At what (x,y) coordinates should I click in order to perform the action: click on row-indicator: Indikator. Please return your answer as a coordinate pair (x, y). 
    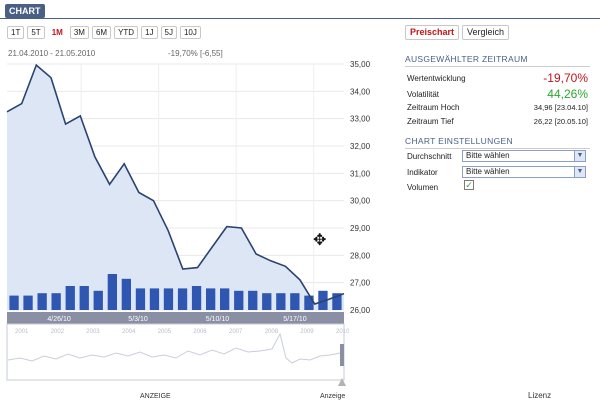
    Looking at the image, I should click on (434, 172).